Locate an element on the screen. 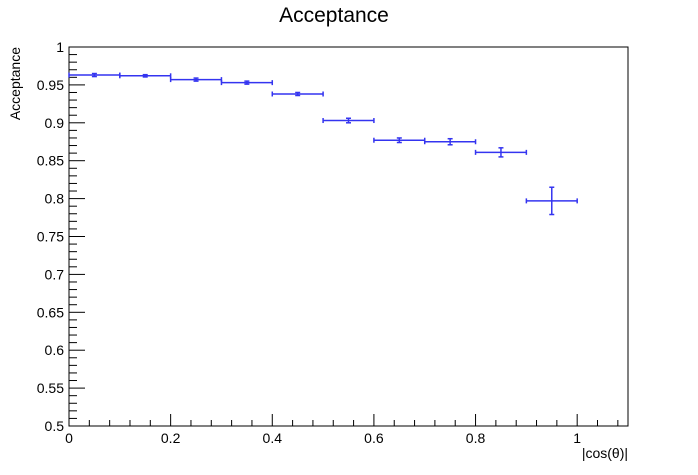 Image resolution: width=698 pixels, height=475 pixels. x-tick-label: 0.6 is located at coordinates (374, 438).